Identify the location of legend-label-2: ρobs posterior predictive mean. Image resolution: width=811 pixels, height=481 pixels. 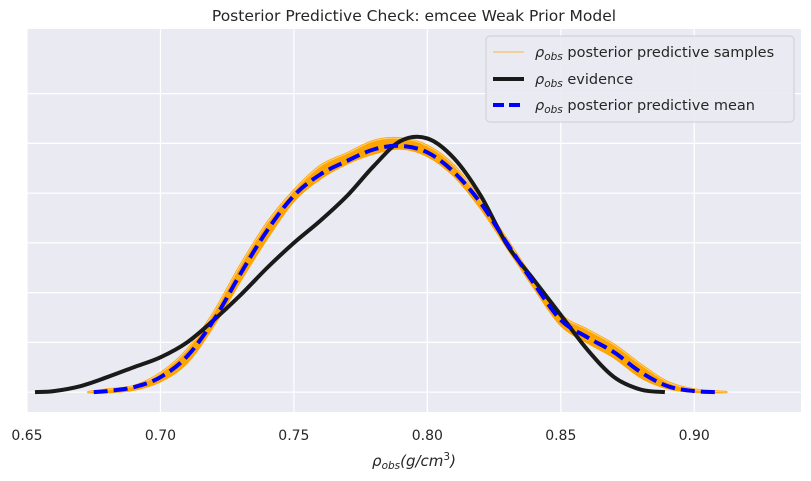
(645, 107).